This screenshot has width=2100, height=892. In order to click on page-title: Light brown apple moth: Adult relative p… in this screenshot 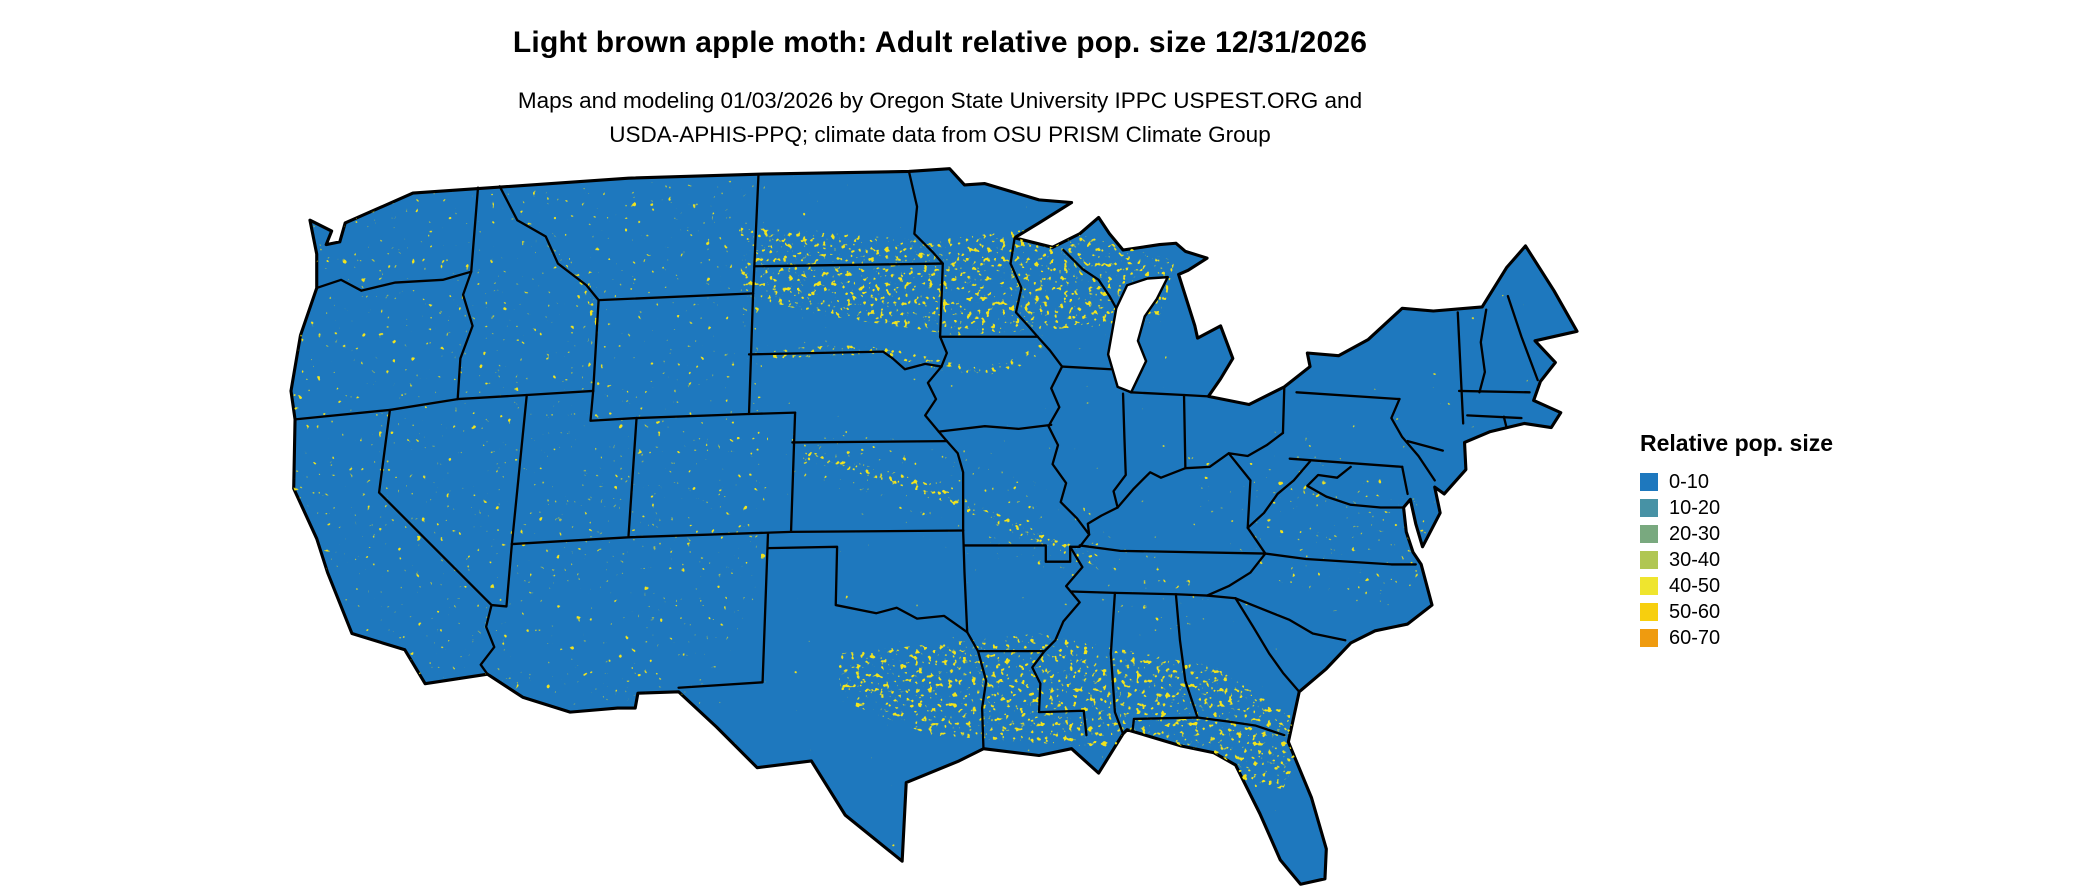, I will do `click(940, 42)`.